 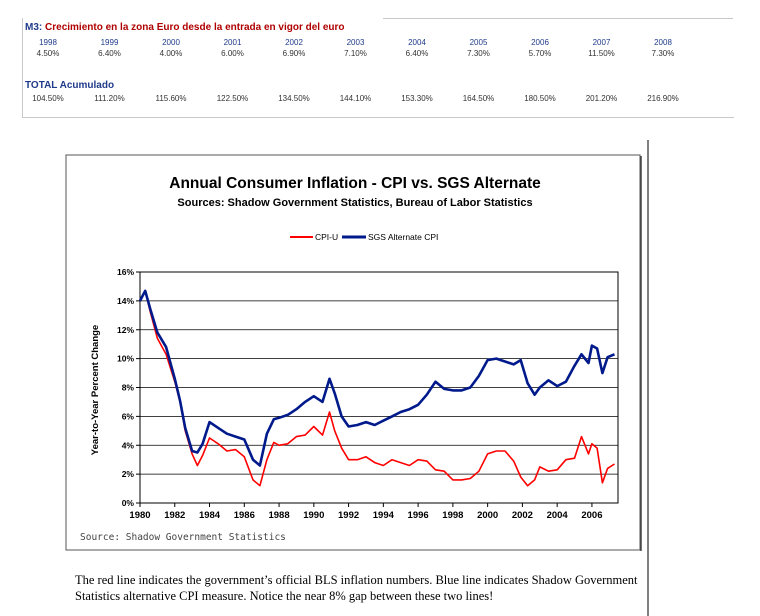 I want to click on legend-label-sgs: SGS Alternate CPI, so click(x=403, y=237).